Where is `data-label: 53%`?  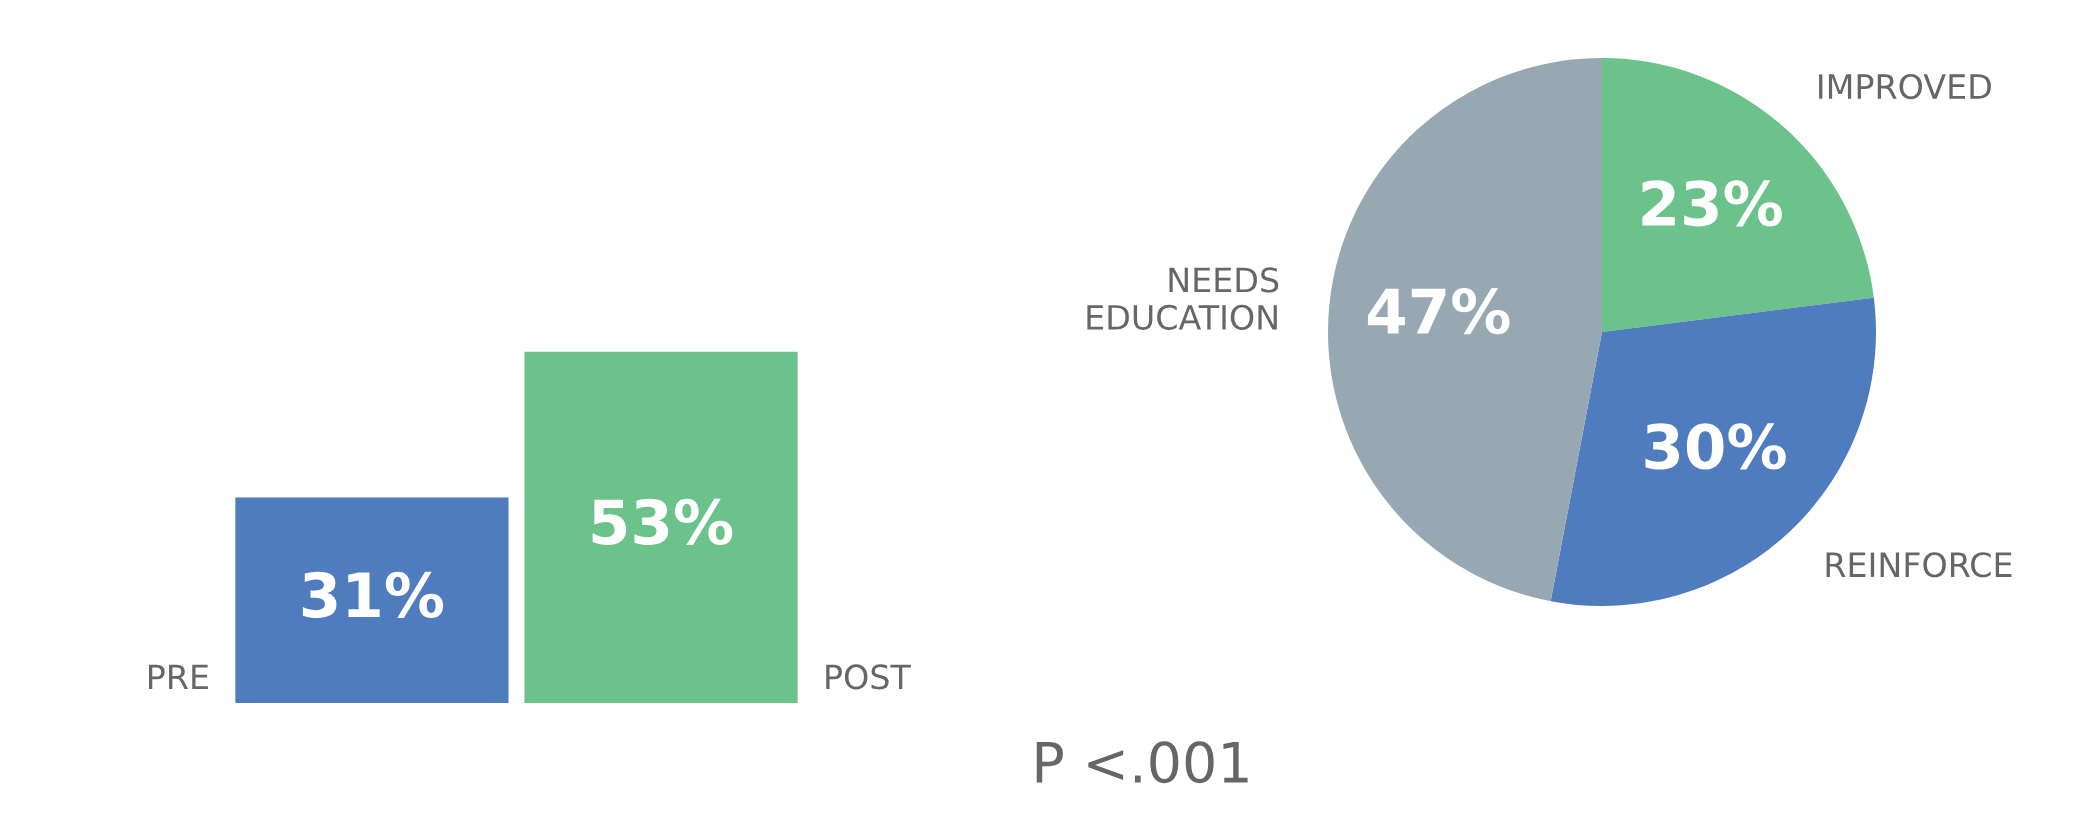 data-label: 53% is located at coordinates (662, 522).